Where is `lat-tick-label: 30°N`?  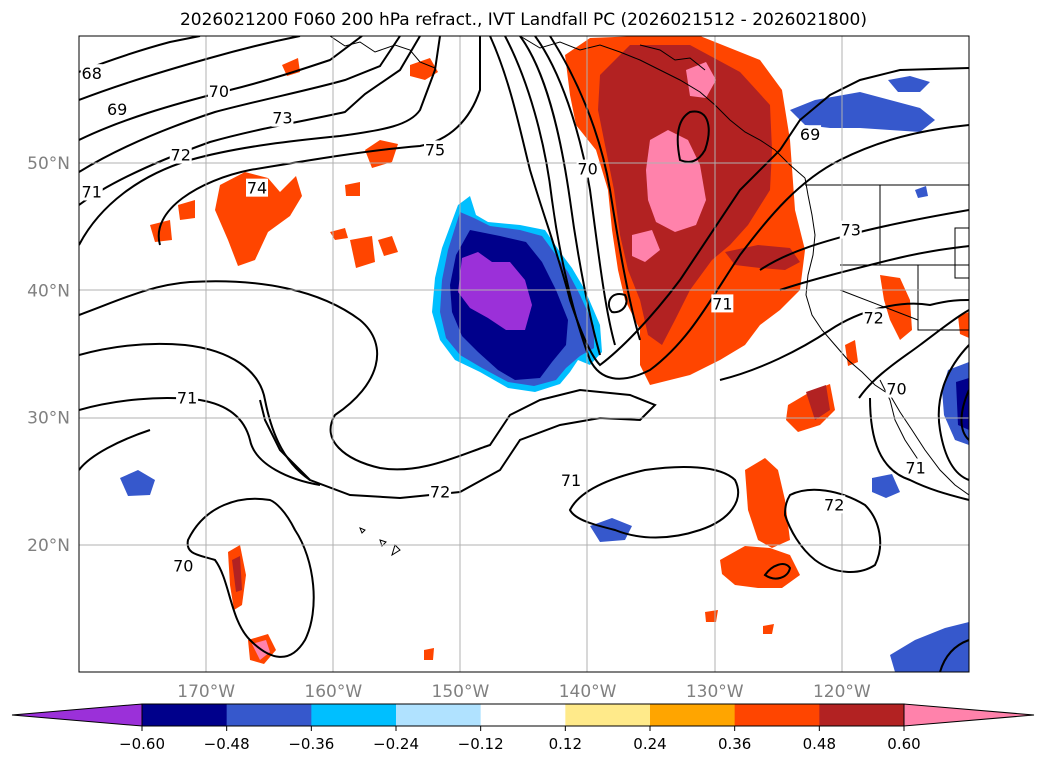
lat-tick-label: 30°N is located at coordinates (48, 419).